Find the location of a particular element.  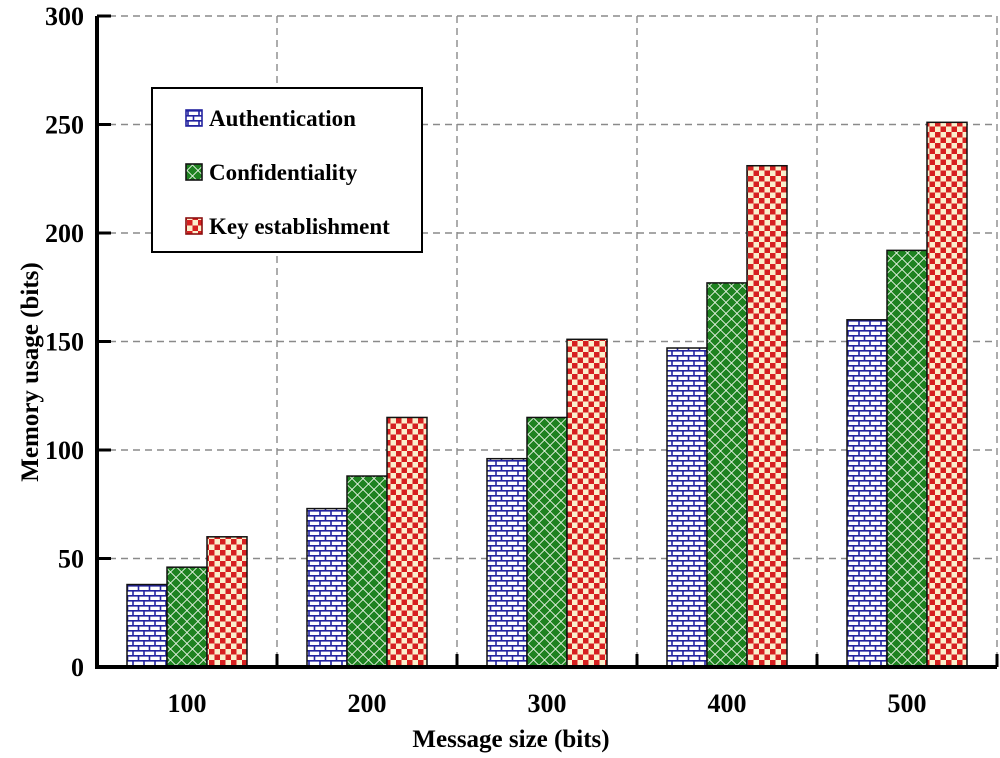

y-tick-label-250: 250 is located at coordinates (64, 125).